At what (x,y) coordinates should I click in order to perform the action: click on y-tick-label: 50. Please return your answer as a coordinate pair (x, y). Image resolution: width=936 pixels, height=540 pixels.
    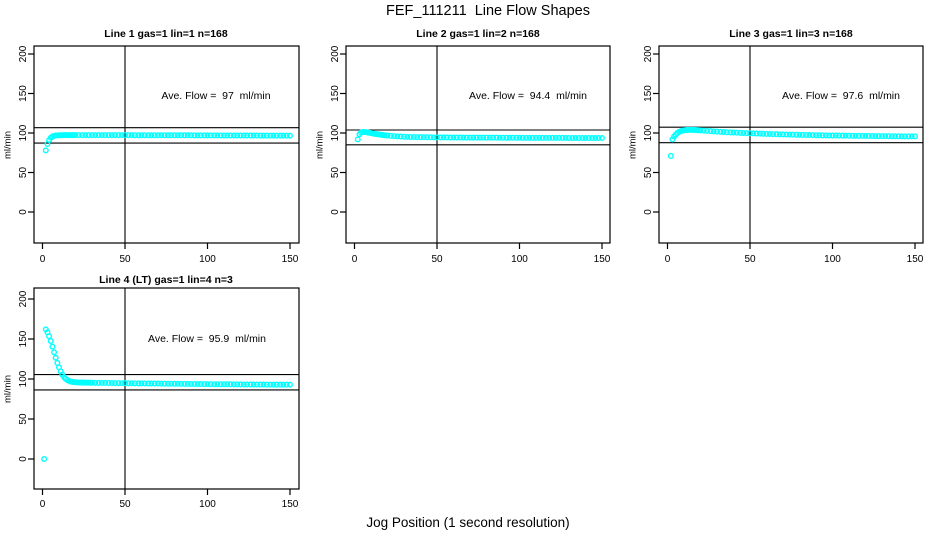
    Looking at the image, I should click on (23, 419).